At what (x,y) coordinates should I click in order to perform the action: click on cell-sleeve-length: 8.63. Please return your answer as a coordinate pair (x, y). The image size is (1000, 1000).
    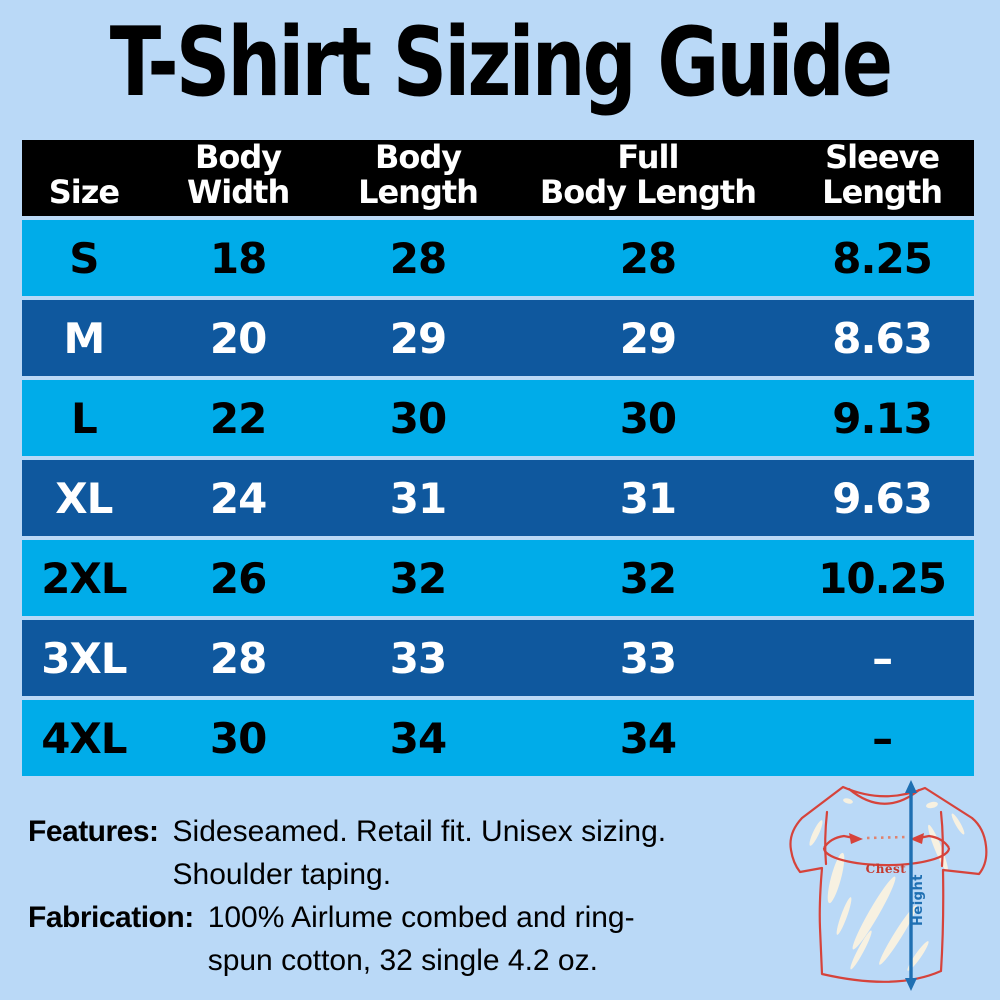
    Looking at the image, I should click on (882, 338).